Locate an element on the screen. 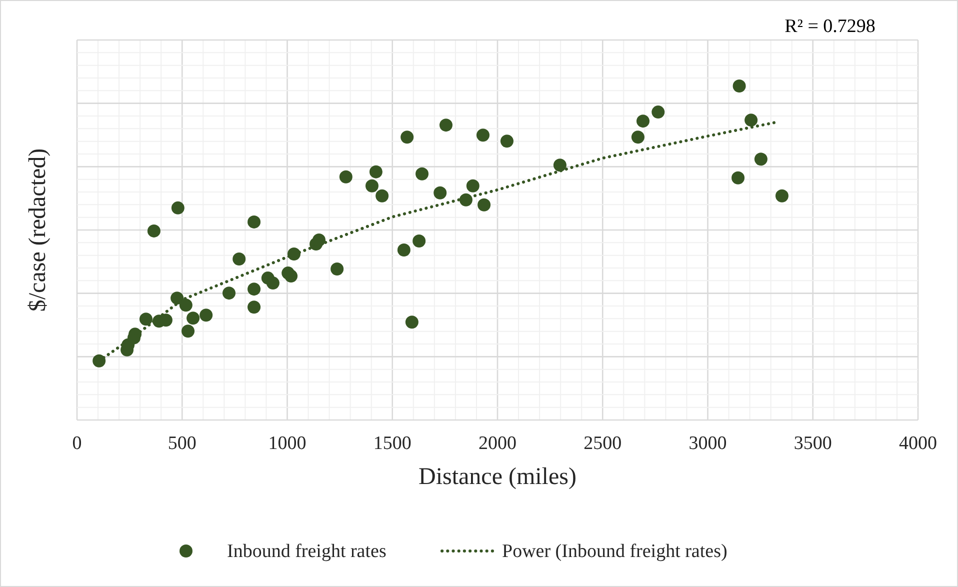 This screenshot has width=958, height=587. x-axis-title: Distance (miles) is located at coordinates (497, 477).